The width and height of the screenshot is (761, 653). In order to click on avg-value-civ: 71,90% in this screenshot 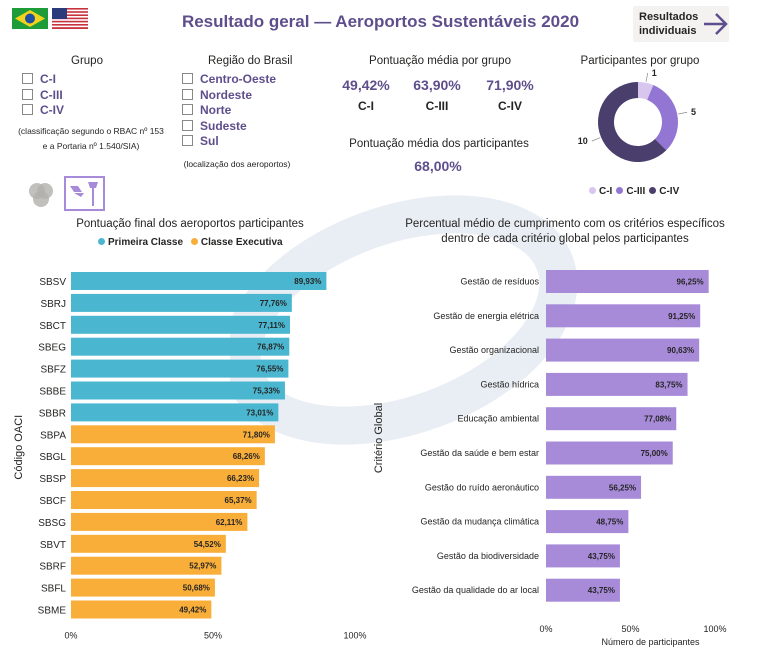, I will do `click(510, 85)`.